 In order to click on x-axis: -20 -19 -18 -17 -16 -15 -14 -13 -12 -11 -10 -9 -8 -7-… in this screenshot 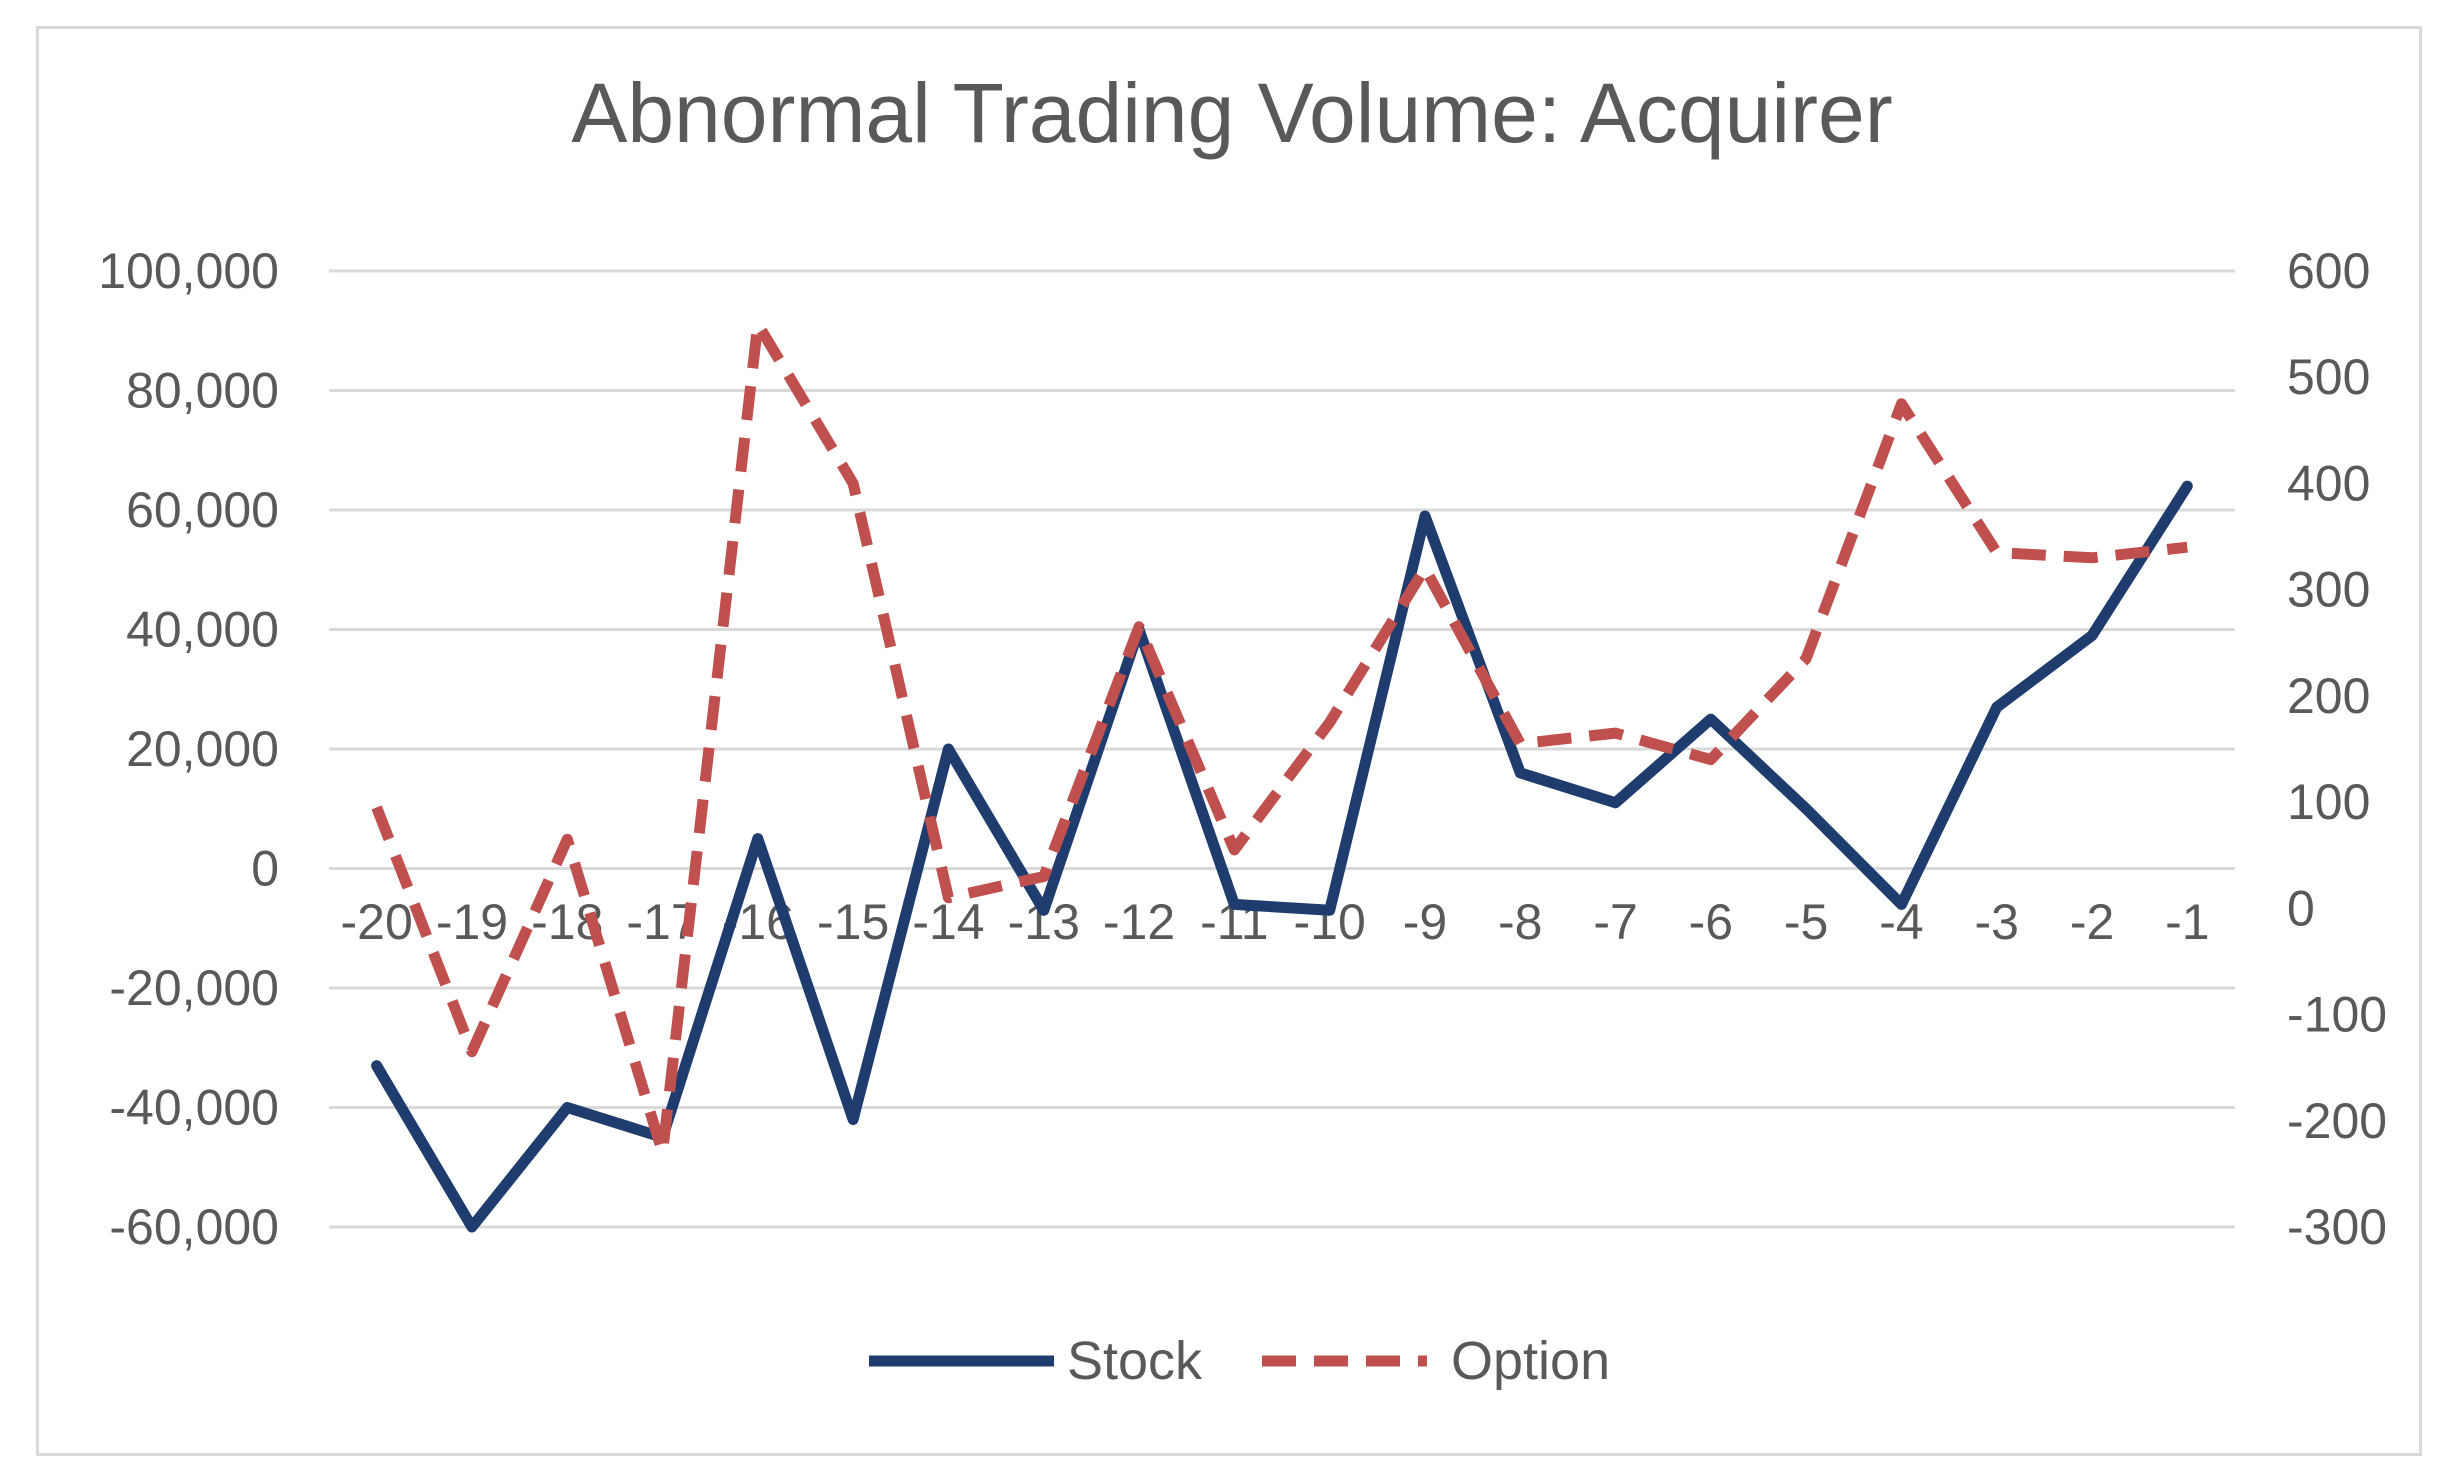, I will do `click(1275, 922)`.